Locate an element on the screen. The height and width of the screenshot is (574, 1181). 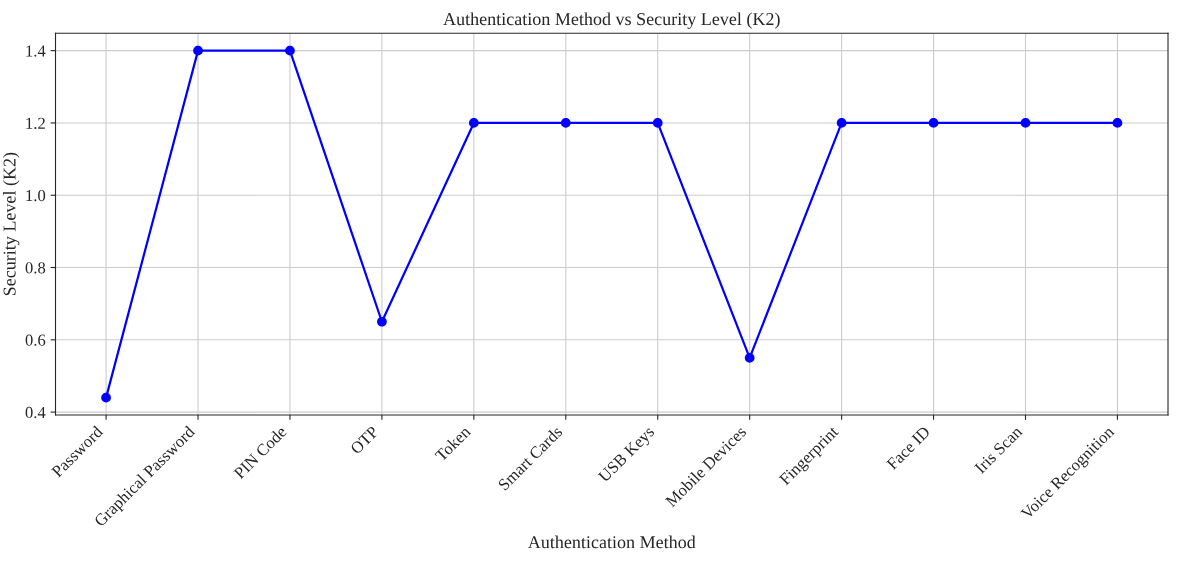
x-tick-label: Face ID is located at coordinates (908, 448).